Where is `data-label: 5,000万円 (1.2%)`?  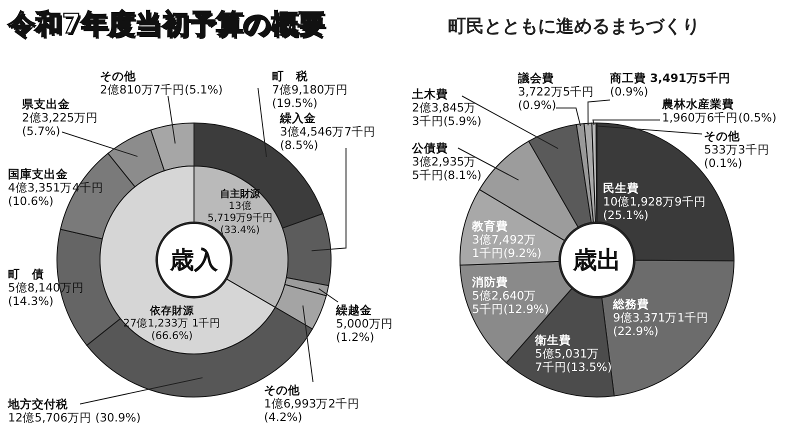
data-label: 5,000万円 (1.2%) is located at coordinates (364, 330).